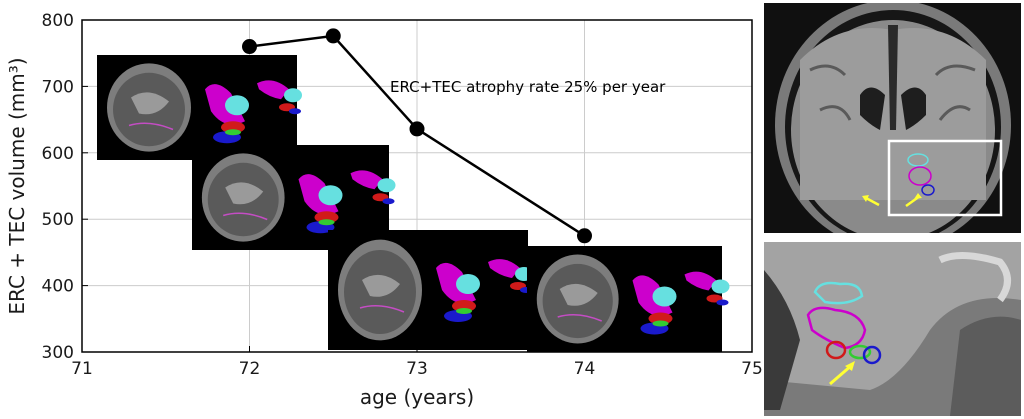 This screenshot has width=1024, height=419. Describe the element at coordinates (250, 369) in the screenshot. I see `x-tick-label: 72` at that location.